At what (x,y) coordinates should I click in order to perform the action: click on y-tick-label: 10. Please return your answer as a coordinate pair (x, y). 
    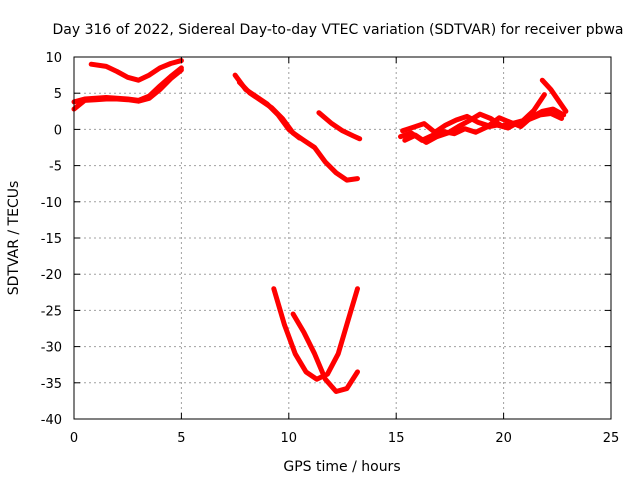
    Looking at the image, I should click on (53, 58).